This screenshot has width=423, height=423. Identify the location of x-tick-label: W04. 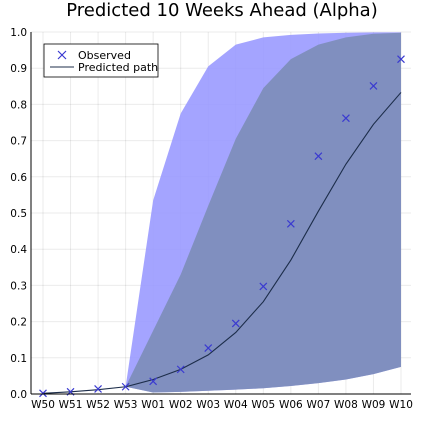
(236, 405).